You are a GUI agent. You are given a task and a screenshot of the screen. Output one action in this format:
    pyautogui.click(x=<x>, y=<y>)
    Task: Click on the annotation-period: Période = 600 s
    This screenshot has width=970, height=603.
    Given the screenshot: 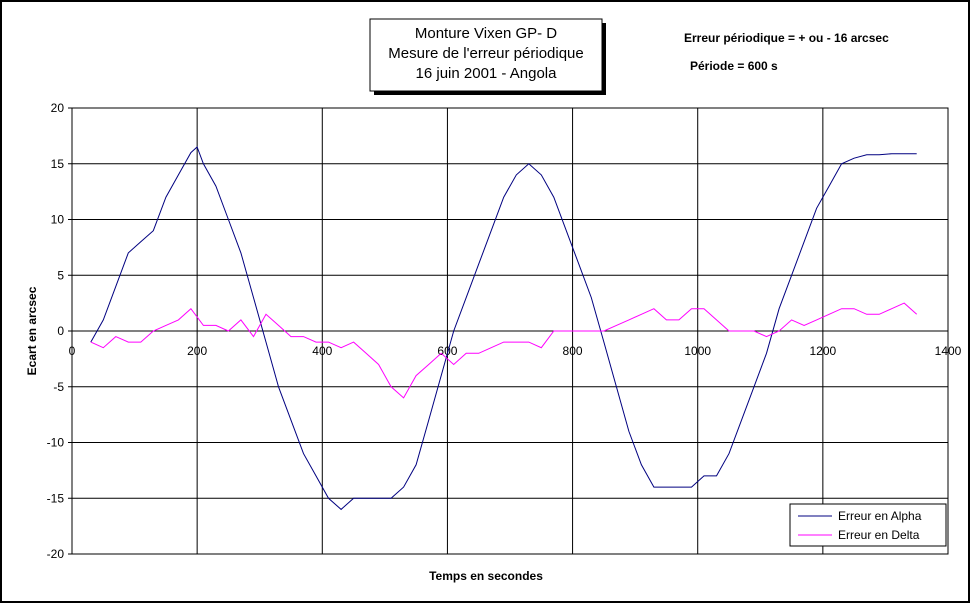 What is the action you would take?
    pyautogui.click(x=734, y=66)
    